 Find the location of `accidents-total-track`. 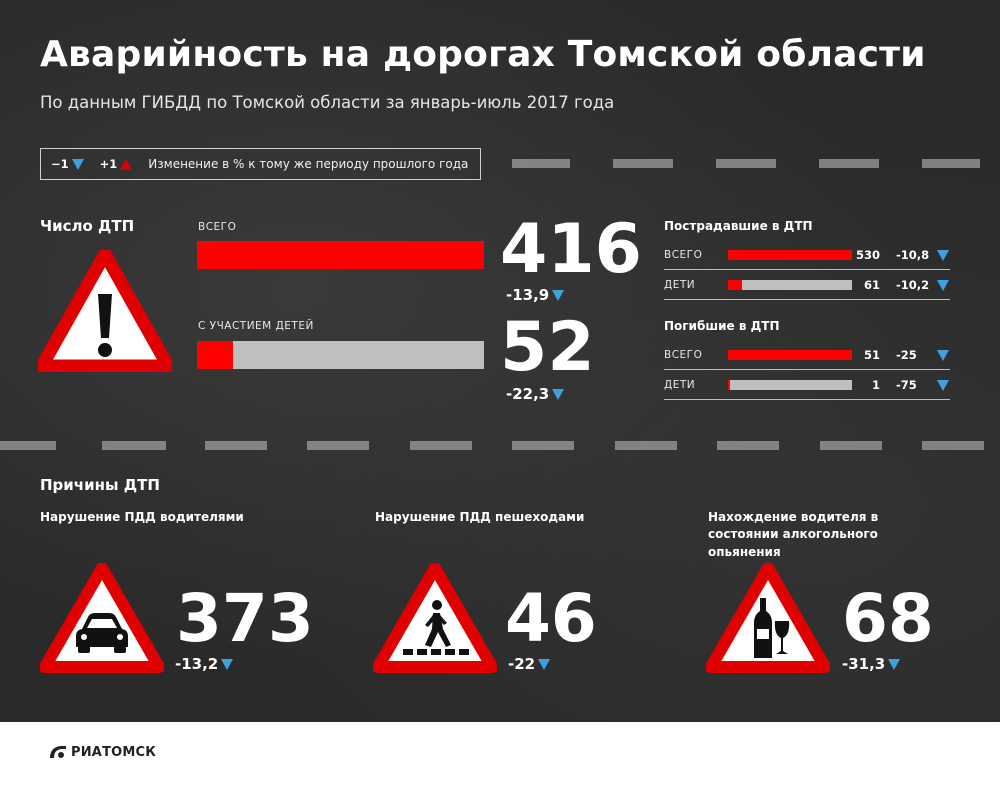

accidents-total-track is located at coordinates (340, 255).